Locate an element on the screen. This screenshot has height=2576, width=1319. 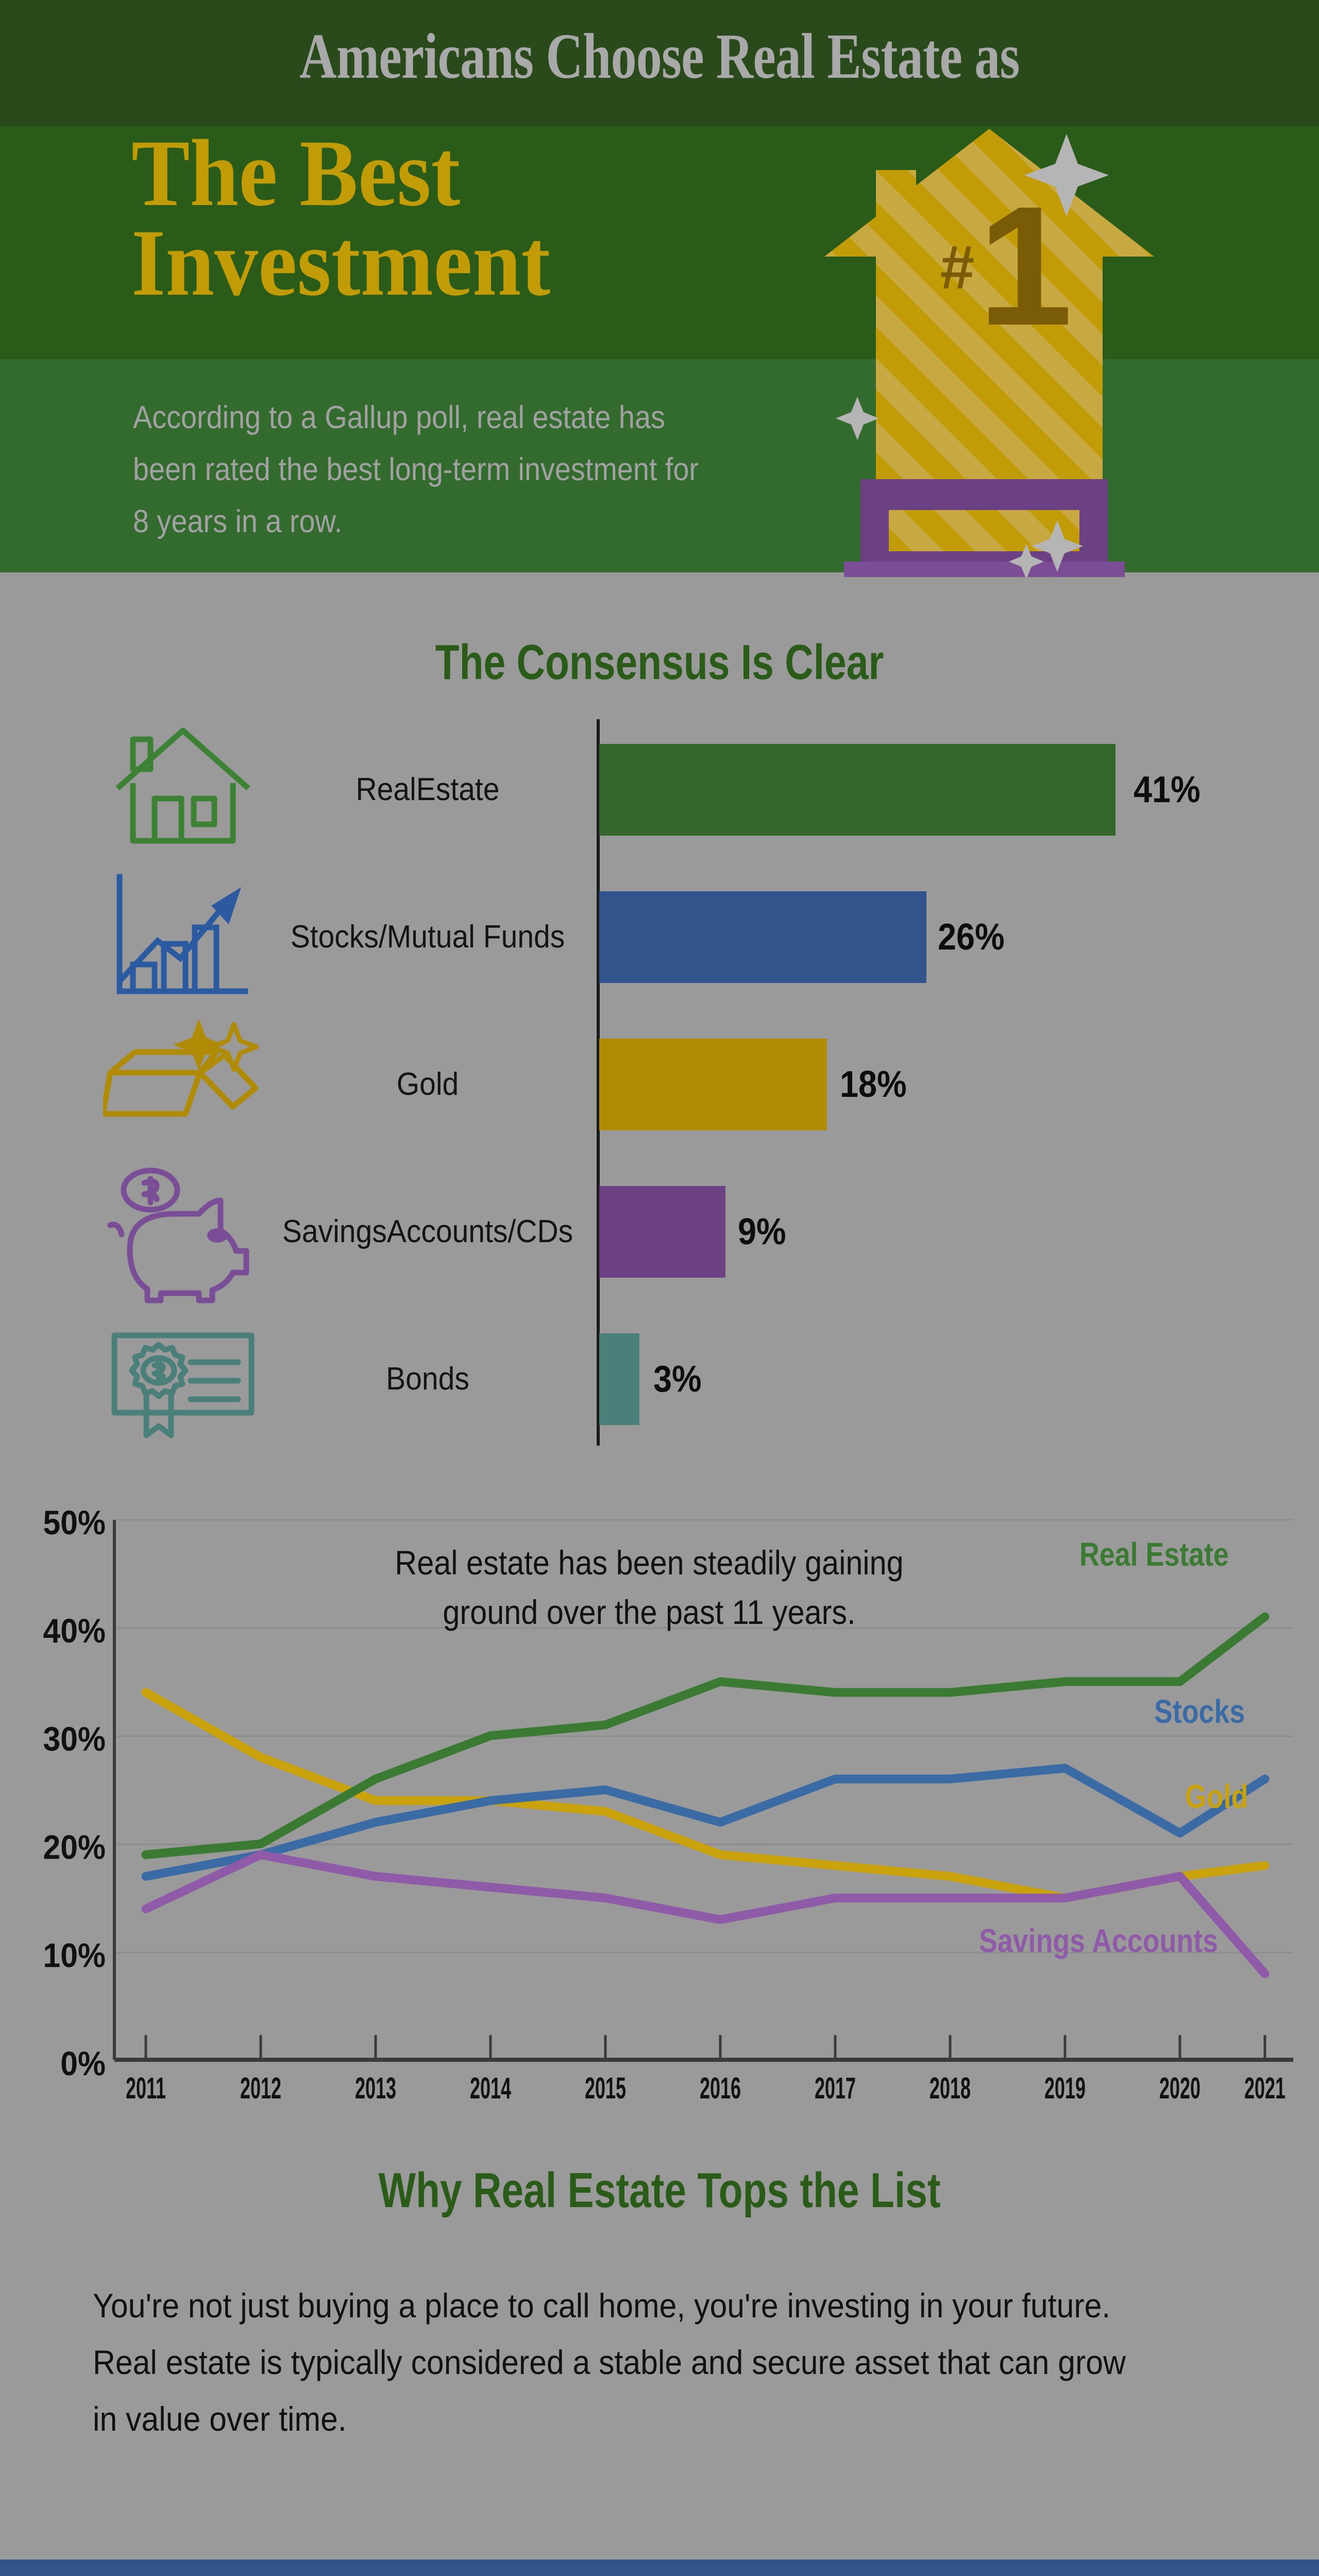
bar-gold is located at coordinates (713, 1084).